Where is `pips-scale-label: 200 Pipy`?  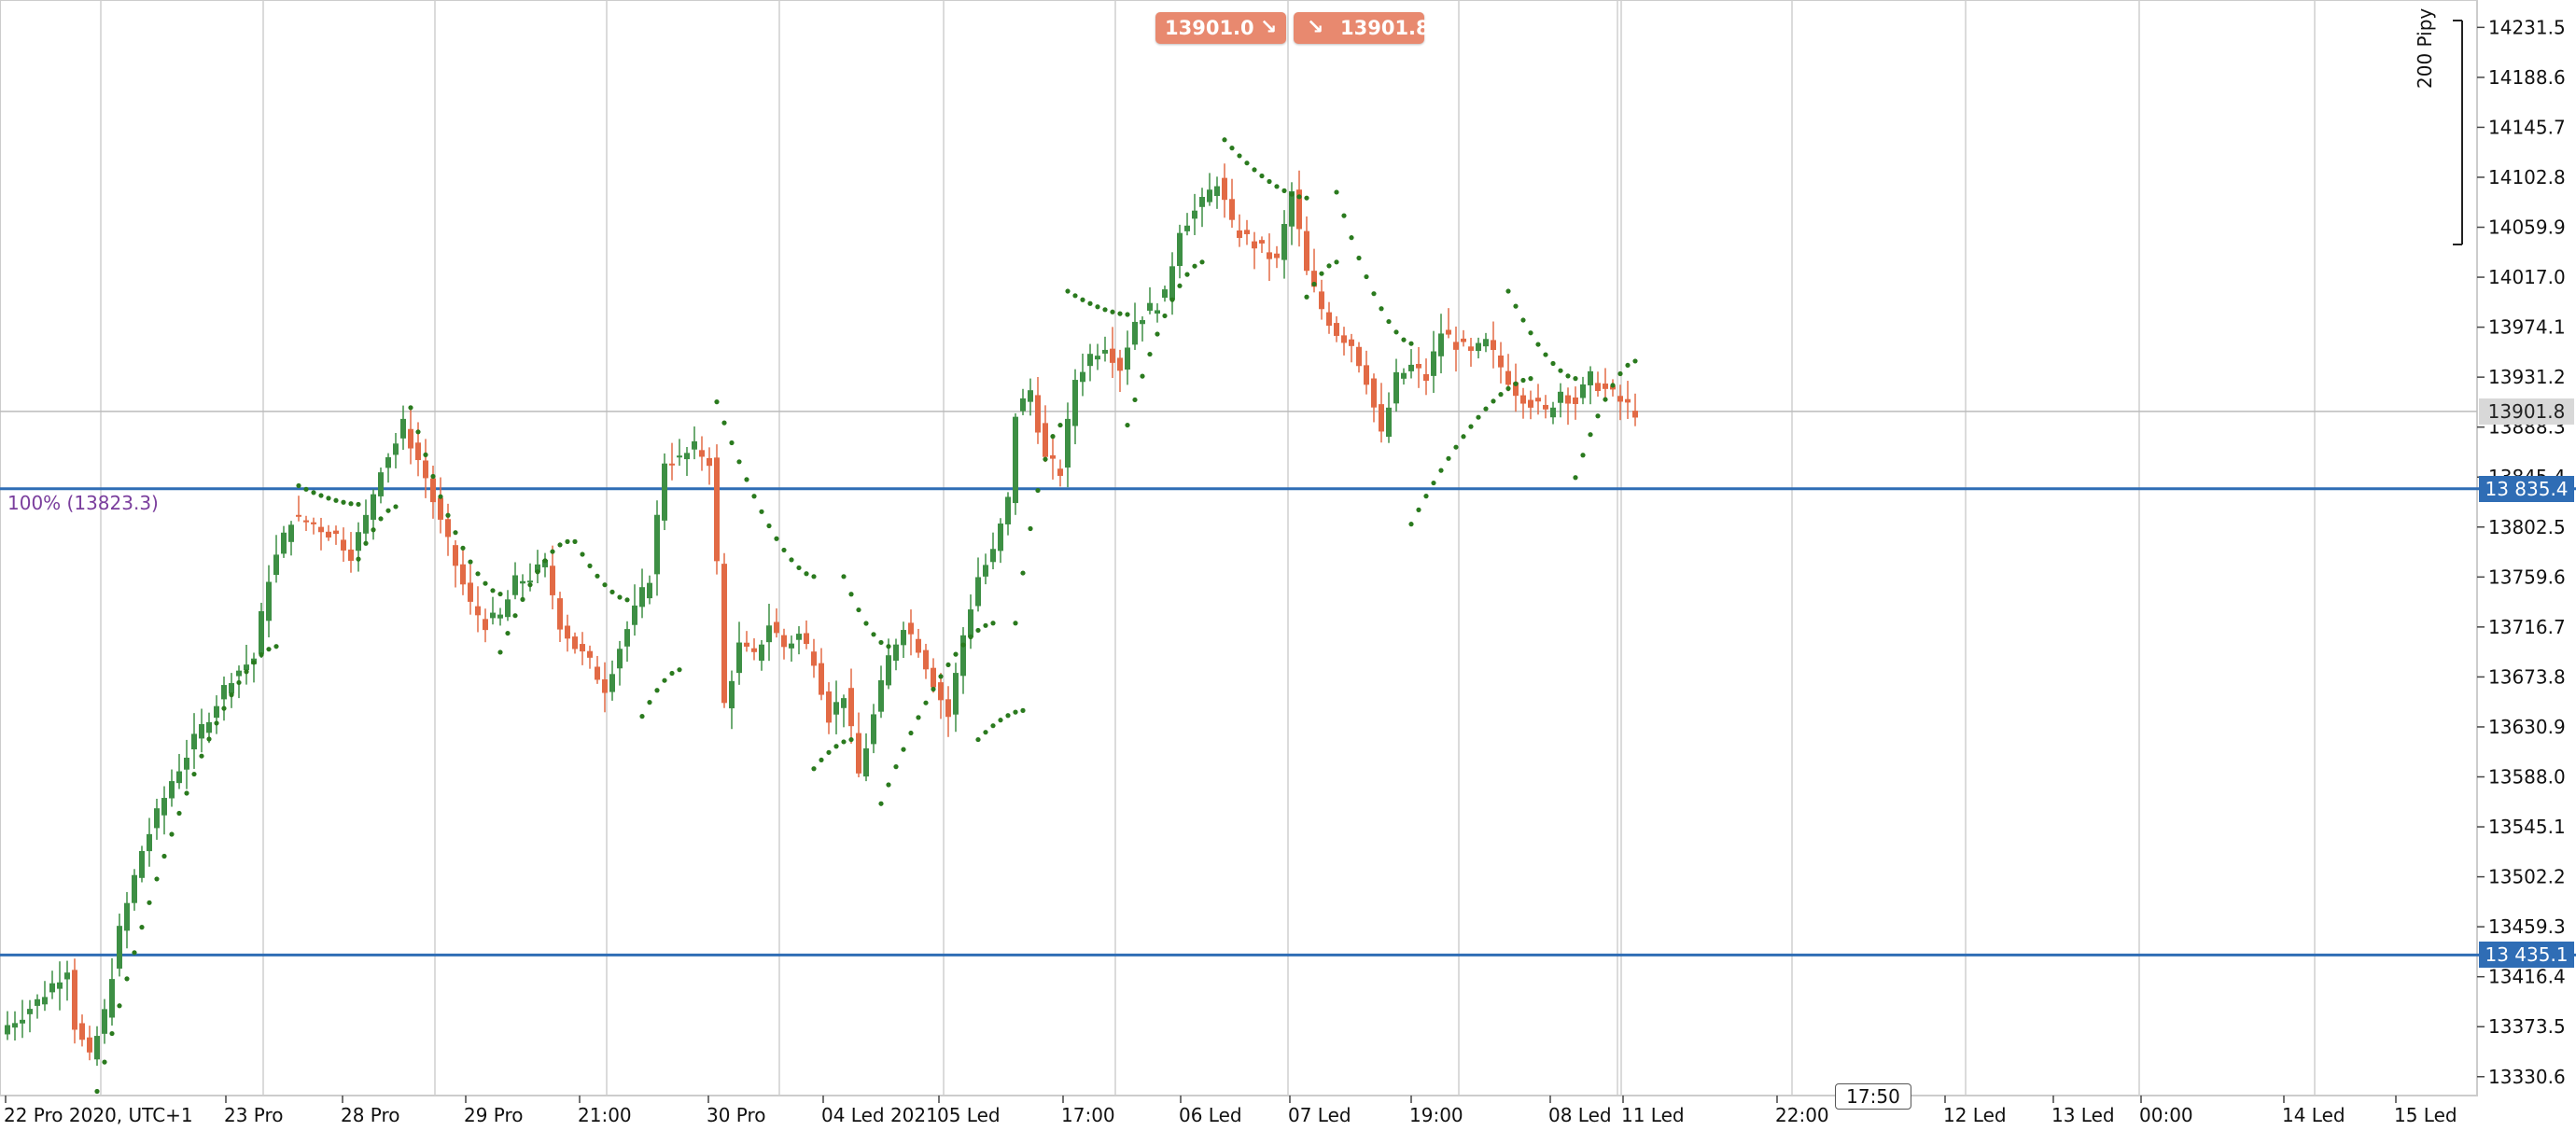
pips-scale-label: 200 Pipy is located at coordinates (2425, 48).